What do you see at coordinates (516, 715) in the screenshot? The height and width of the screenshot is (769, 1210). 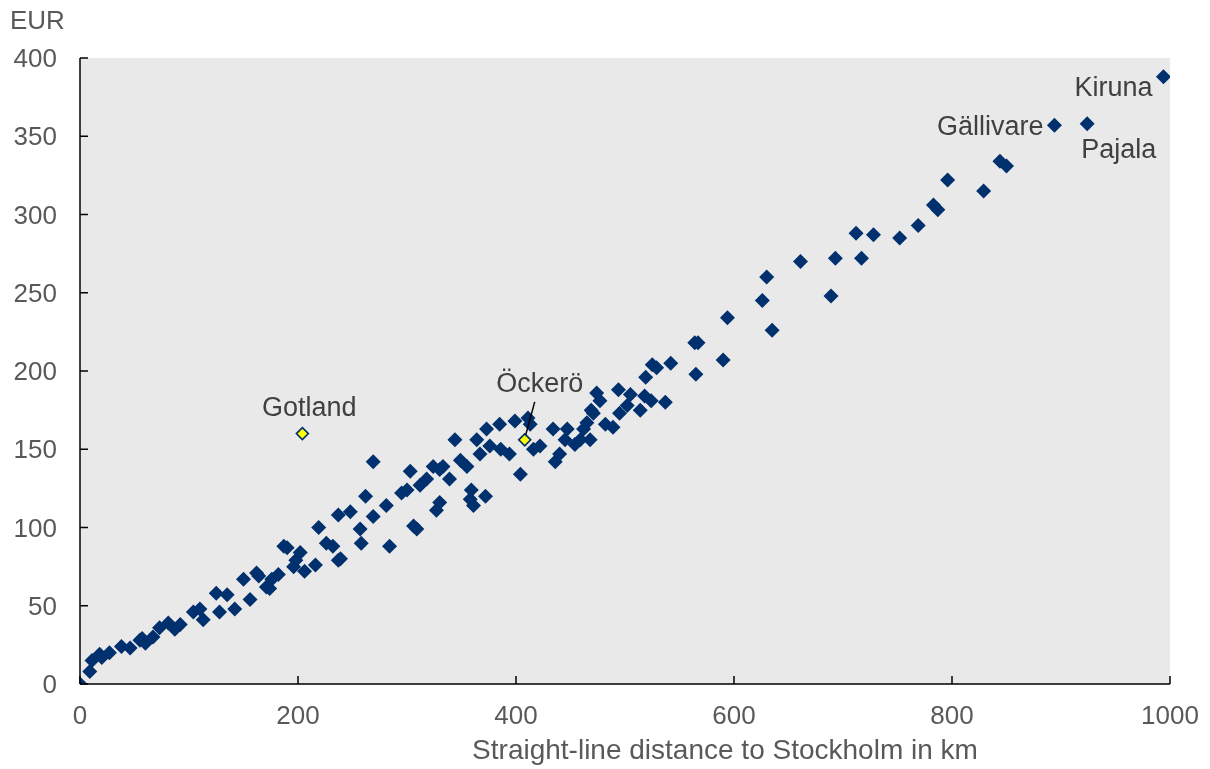 I see `x-tick-label: 400` at bounding box center [516, 715].